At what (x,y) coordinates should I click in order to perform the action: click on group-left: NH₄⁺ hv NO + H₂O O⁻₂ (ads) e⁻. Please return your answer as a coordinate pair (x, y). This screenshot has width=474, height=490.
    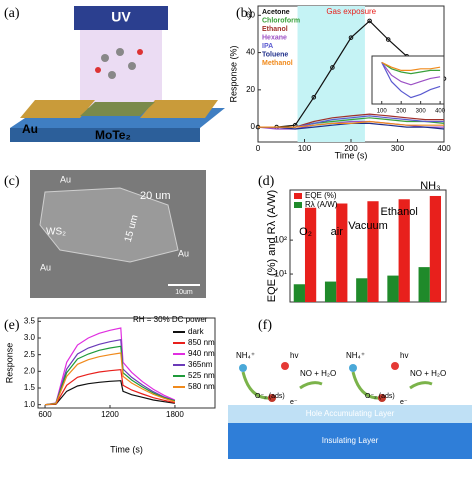
    Looking at the image, I should click on (286, 378).